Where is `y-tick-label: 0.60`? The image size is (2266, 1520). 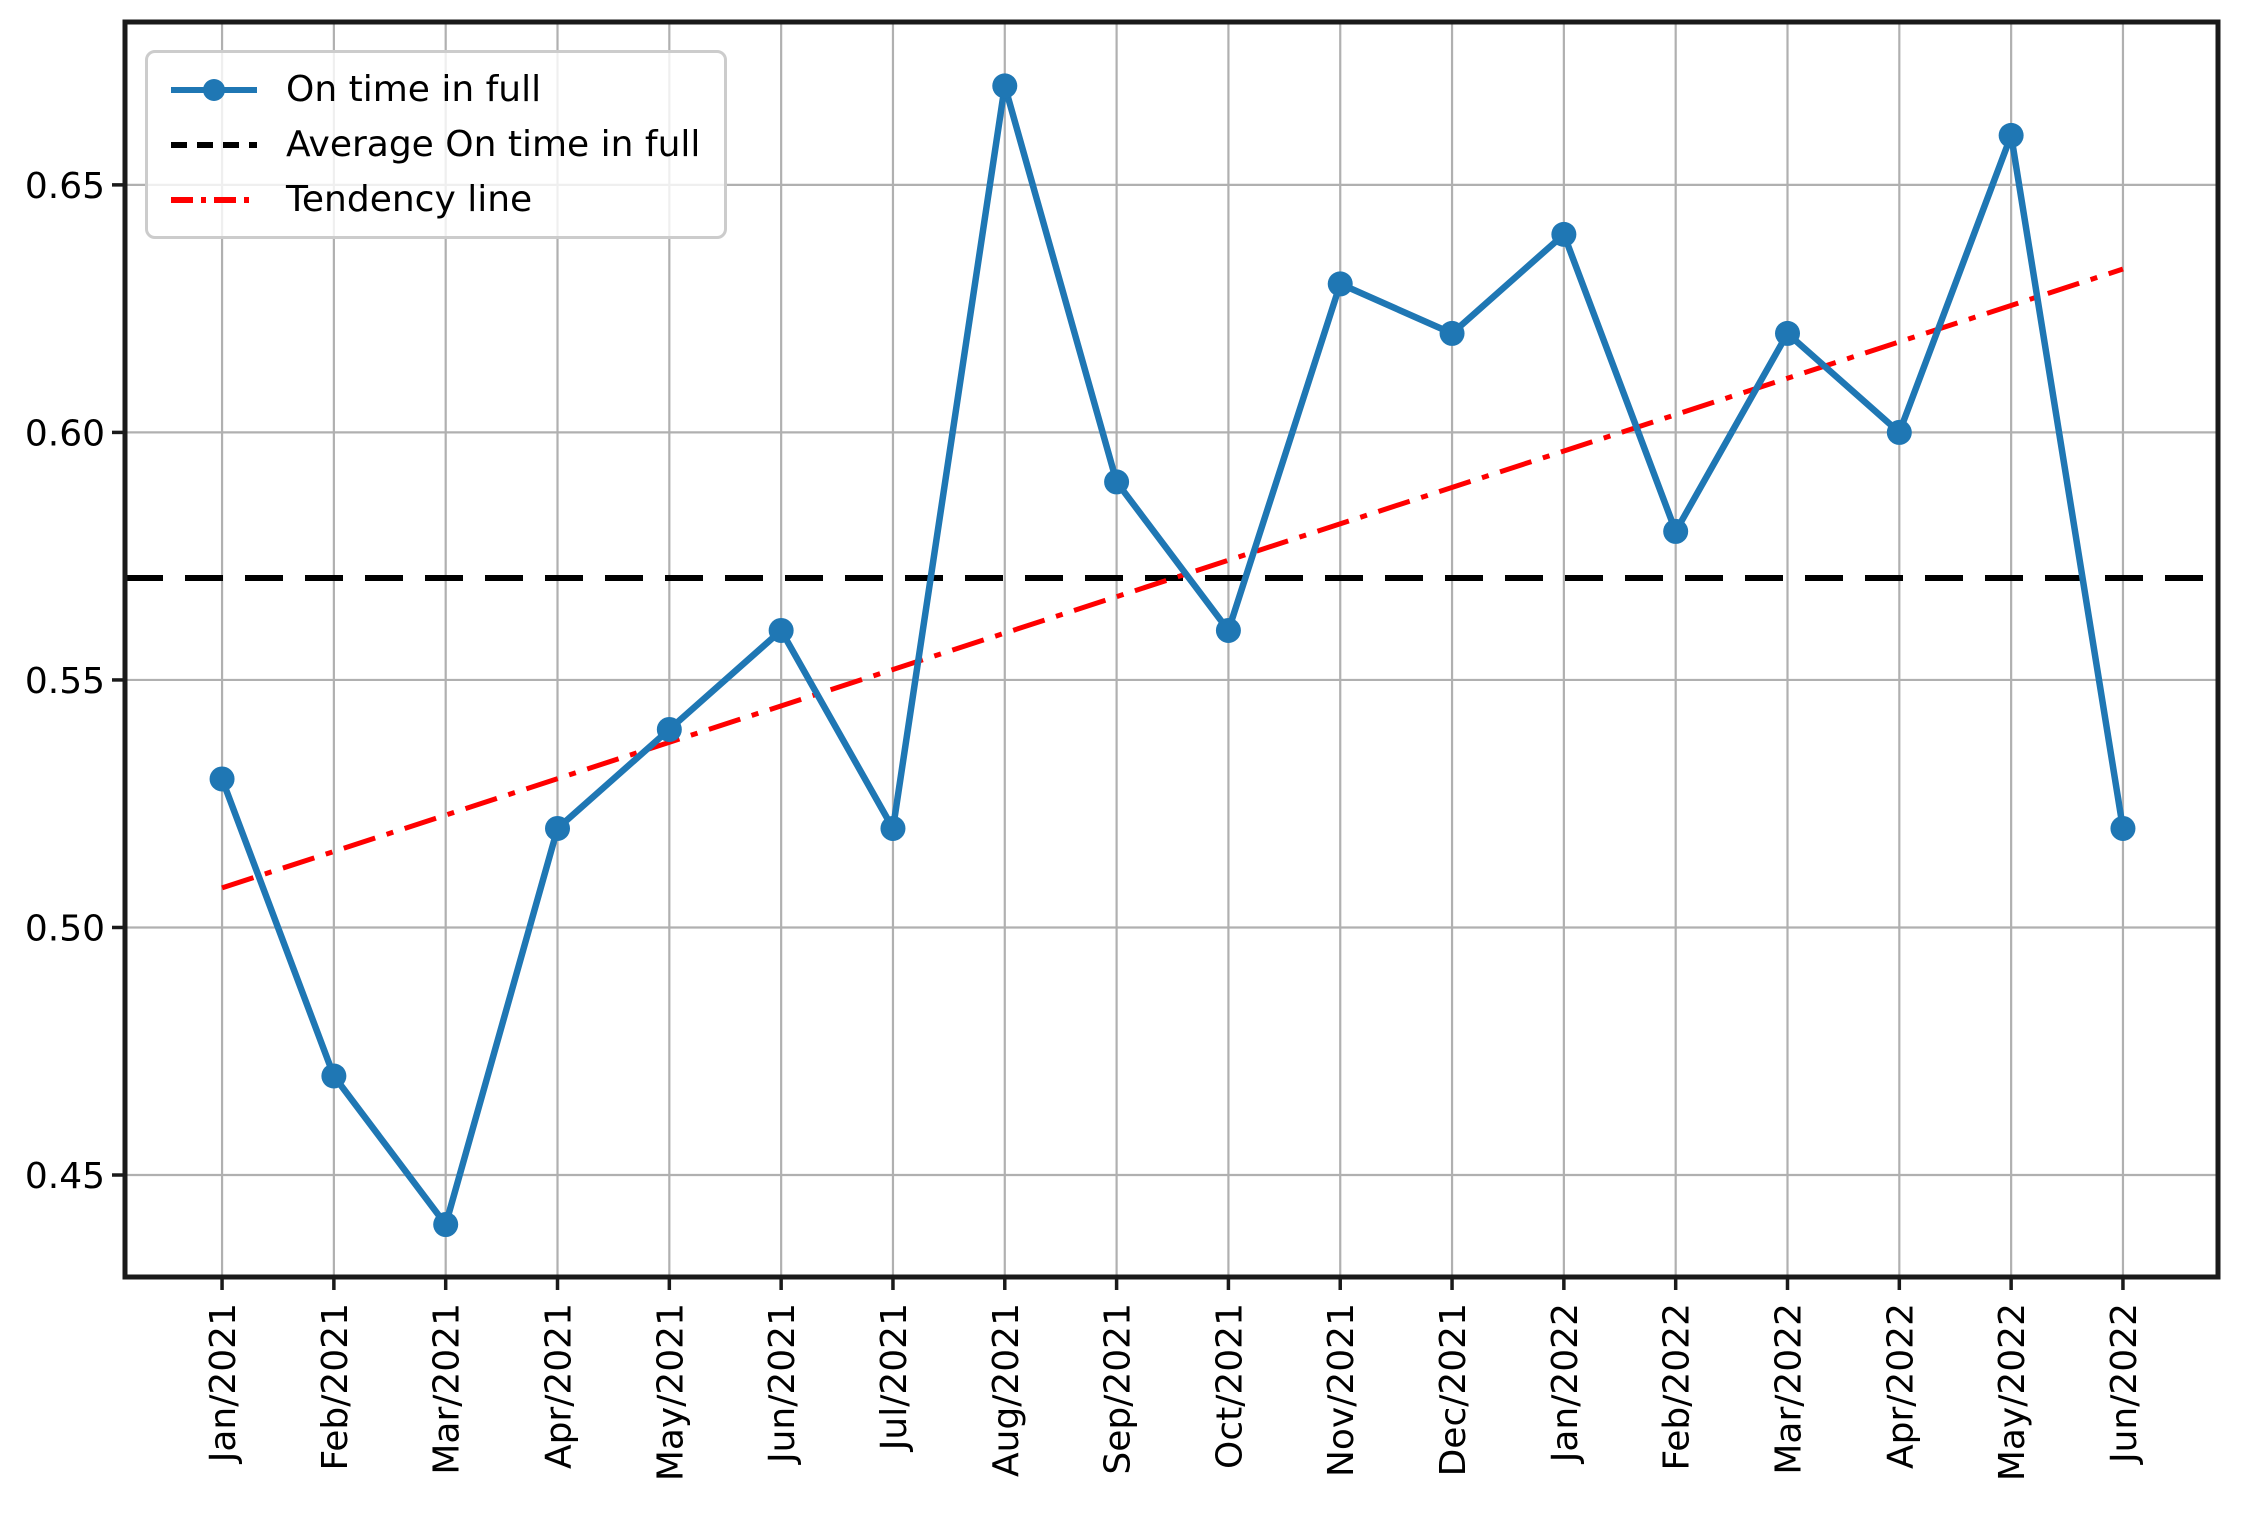 y-tick-label: 0.60 is located at coordinates (65, 433).